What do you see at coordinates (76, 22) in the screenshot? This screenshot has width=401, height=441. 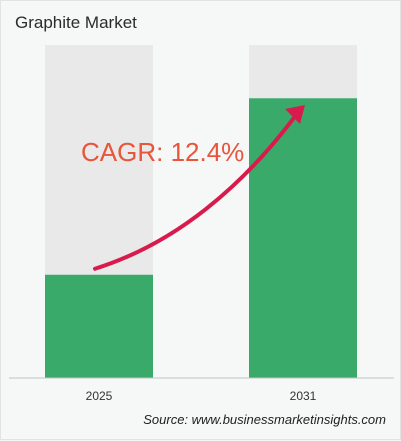 I see `chart-title: Graphite Market` at bounding box center [76, 22].